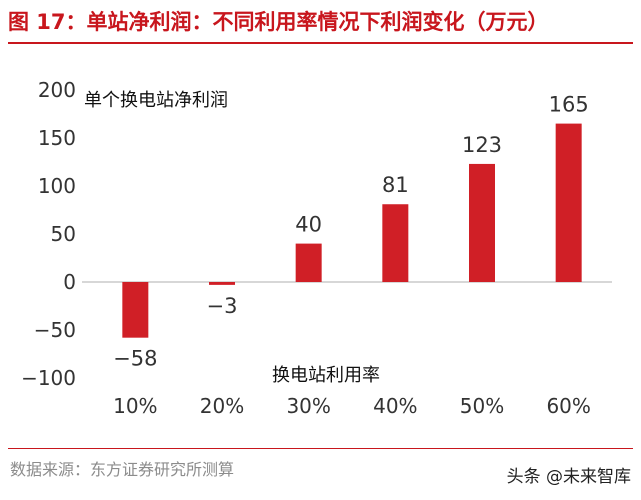 Image resolution: width=641 pixels, height=500 pixels. I want to click on y-axis-title: 单个换电站净利润, so click(156, 100).